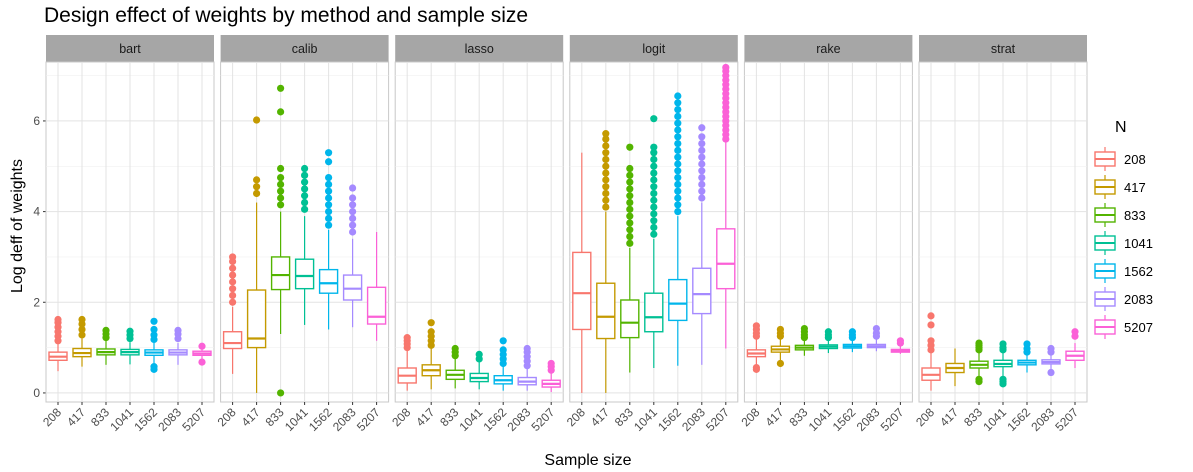 Image resolution: width=1193 pixels, height=472 pixels. I want to click on facet-strip-label: logit, so click(653, 49).